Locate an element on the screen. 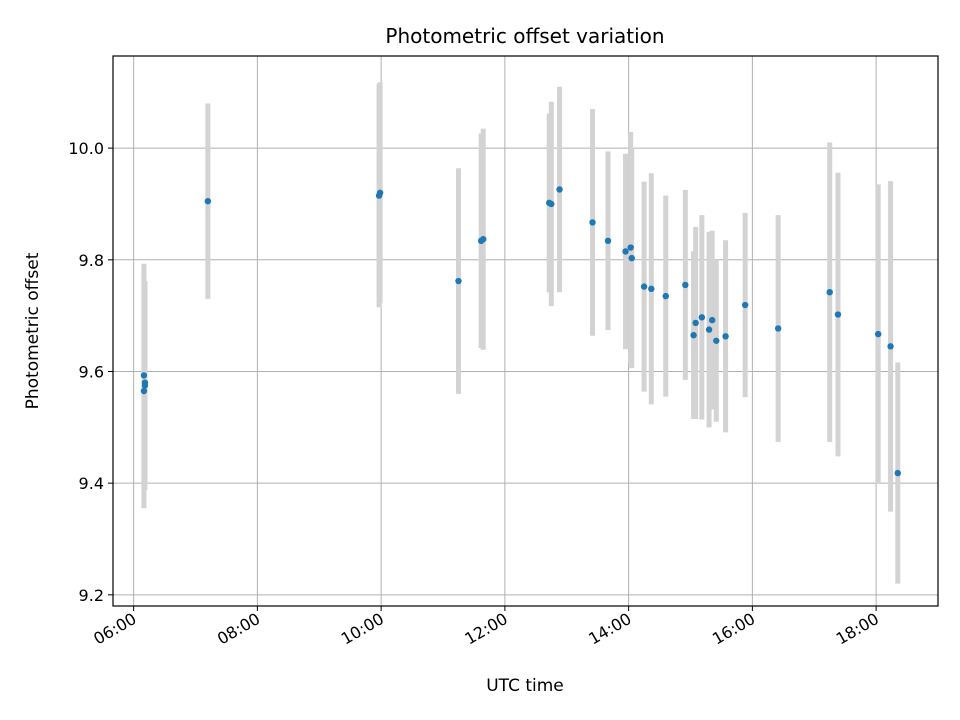  y-tick-label: 9.4 is located at coordinates (91, 483).